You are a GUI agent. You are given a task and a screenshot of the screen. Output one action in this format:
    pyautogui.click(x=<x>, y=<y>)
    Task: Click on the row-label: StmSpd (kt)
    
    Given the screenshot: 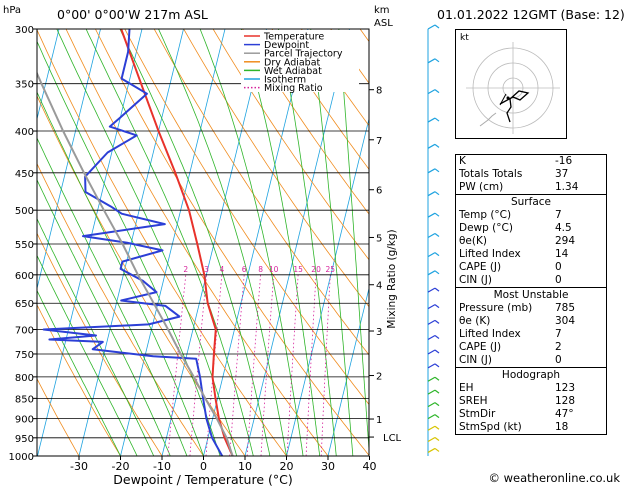 What is the action you would take?
    pyautogui.click(x=490, y=427)
    